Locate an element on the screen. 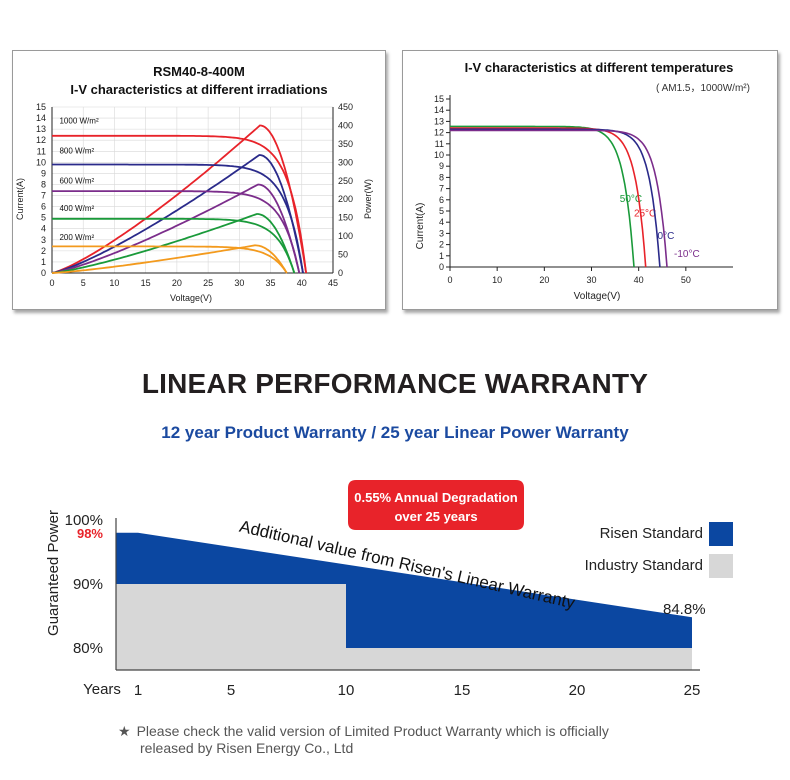 Image resolution: width=790 pixels, height=780 pixels. temp-x-tick-label: 30 is located at coordinates (591, 280).